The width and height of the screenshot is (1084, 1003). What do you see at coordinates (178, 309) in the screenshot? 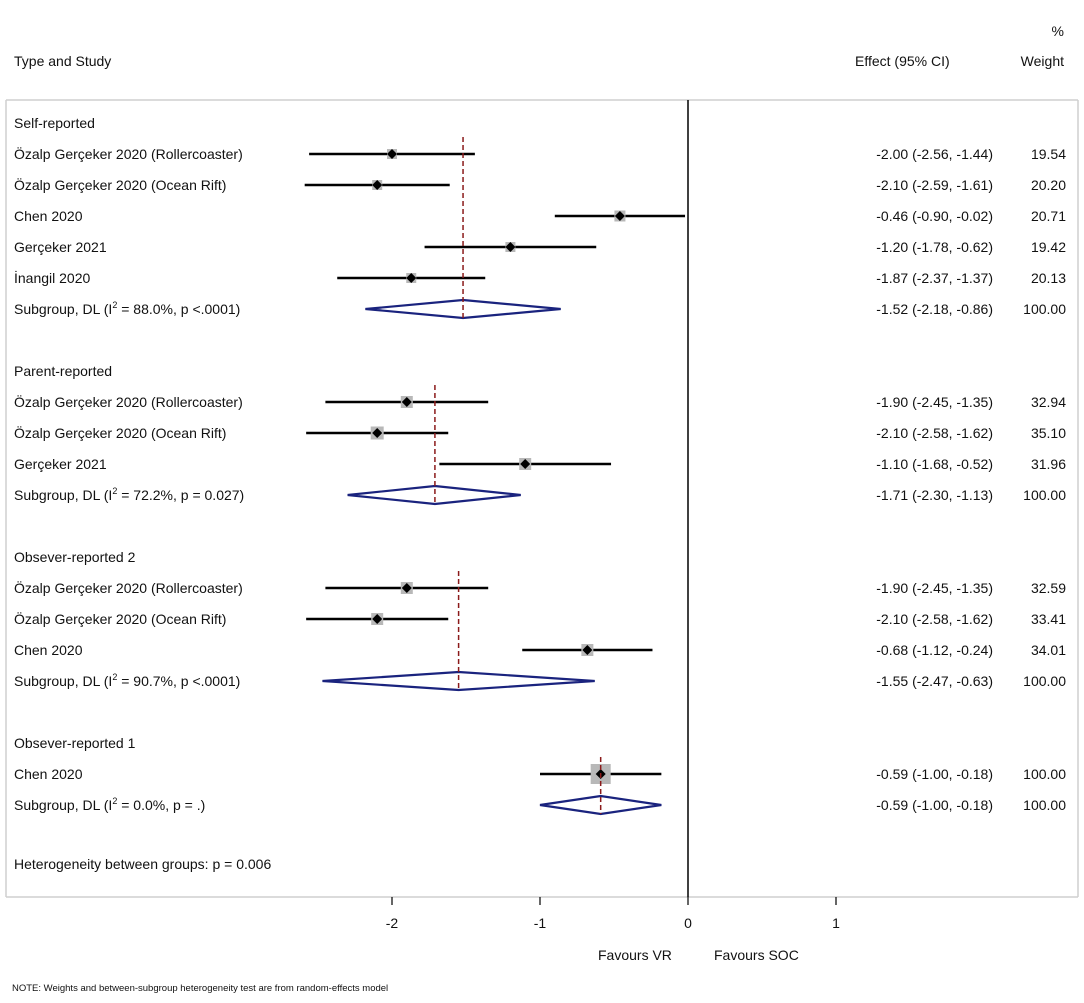
I see `subgroup-label-post: = 88.0%, p <.0001)` at bounding box center [178, 309].